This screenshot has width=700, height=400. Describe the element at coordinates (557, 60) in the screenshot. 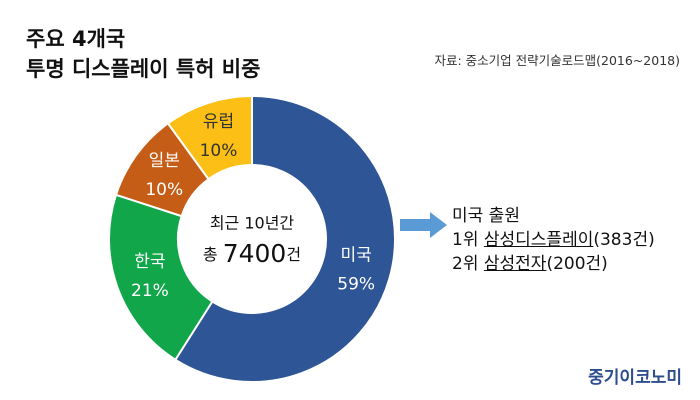

I see `source-note: 자료: 중소기업 전략기술로드맵(2016~2018)` at that location.